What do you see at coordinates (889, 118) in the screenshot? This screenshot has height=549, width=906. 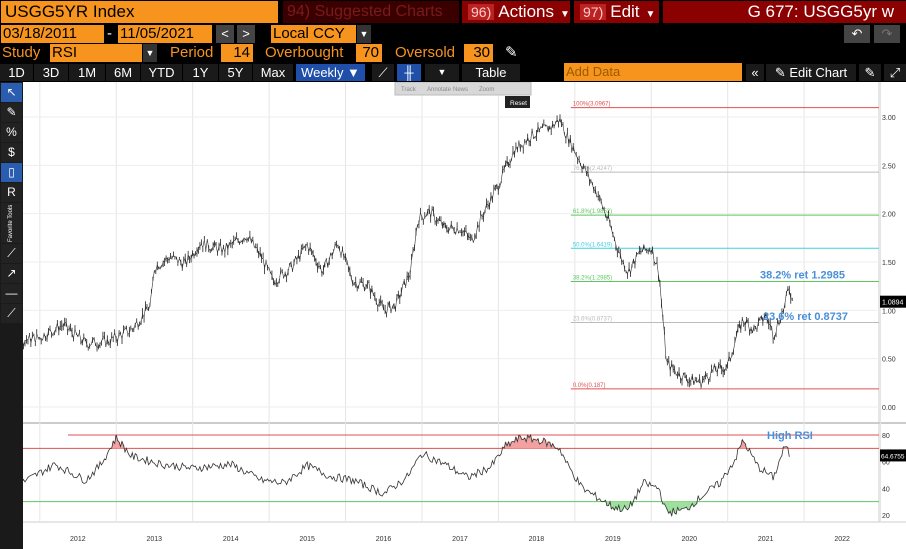 I see `price-tick-label: 3.00` at bounding box center [889, 118].